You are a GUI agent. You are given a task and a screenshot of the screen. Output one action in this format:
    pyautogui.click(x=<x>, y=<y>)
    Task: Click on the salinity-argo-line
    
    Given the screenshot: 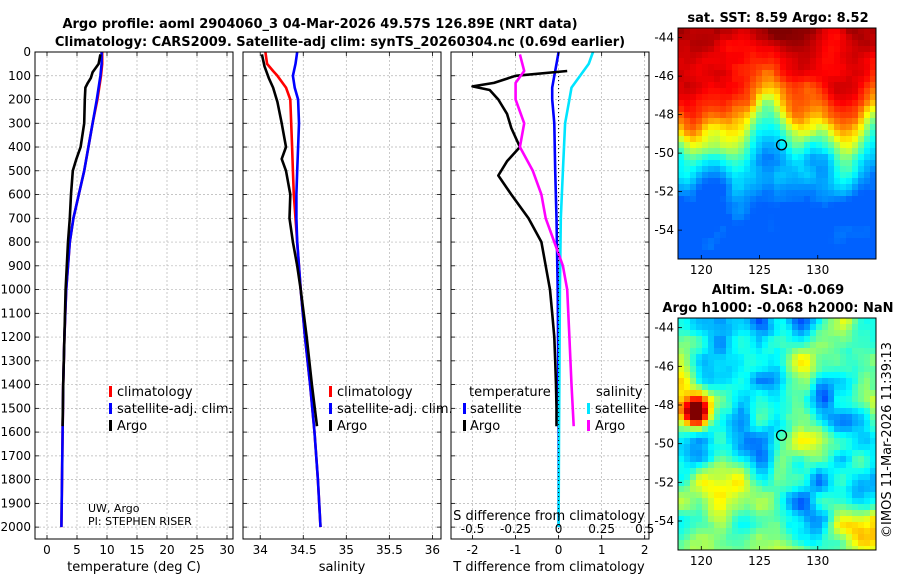 What is the action you would take?
    pyautogui.click(x=544, y=240)
    